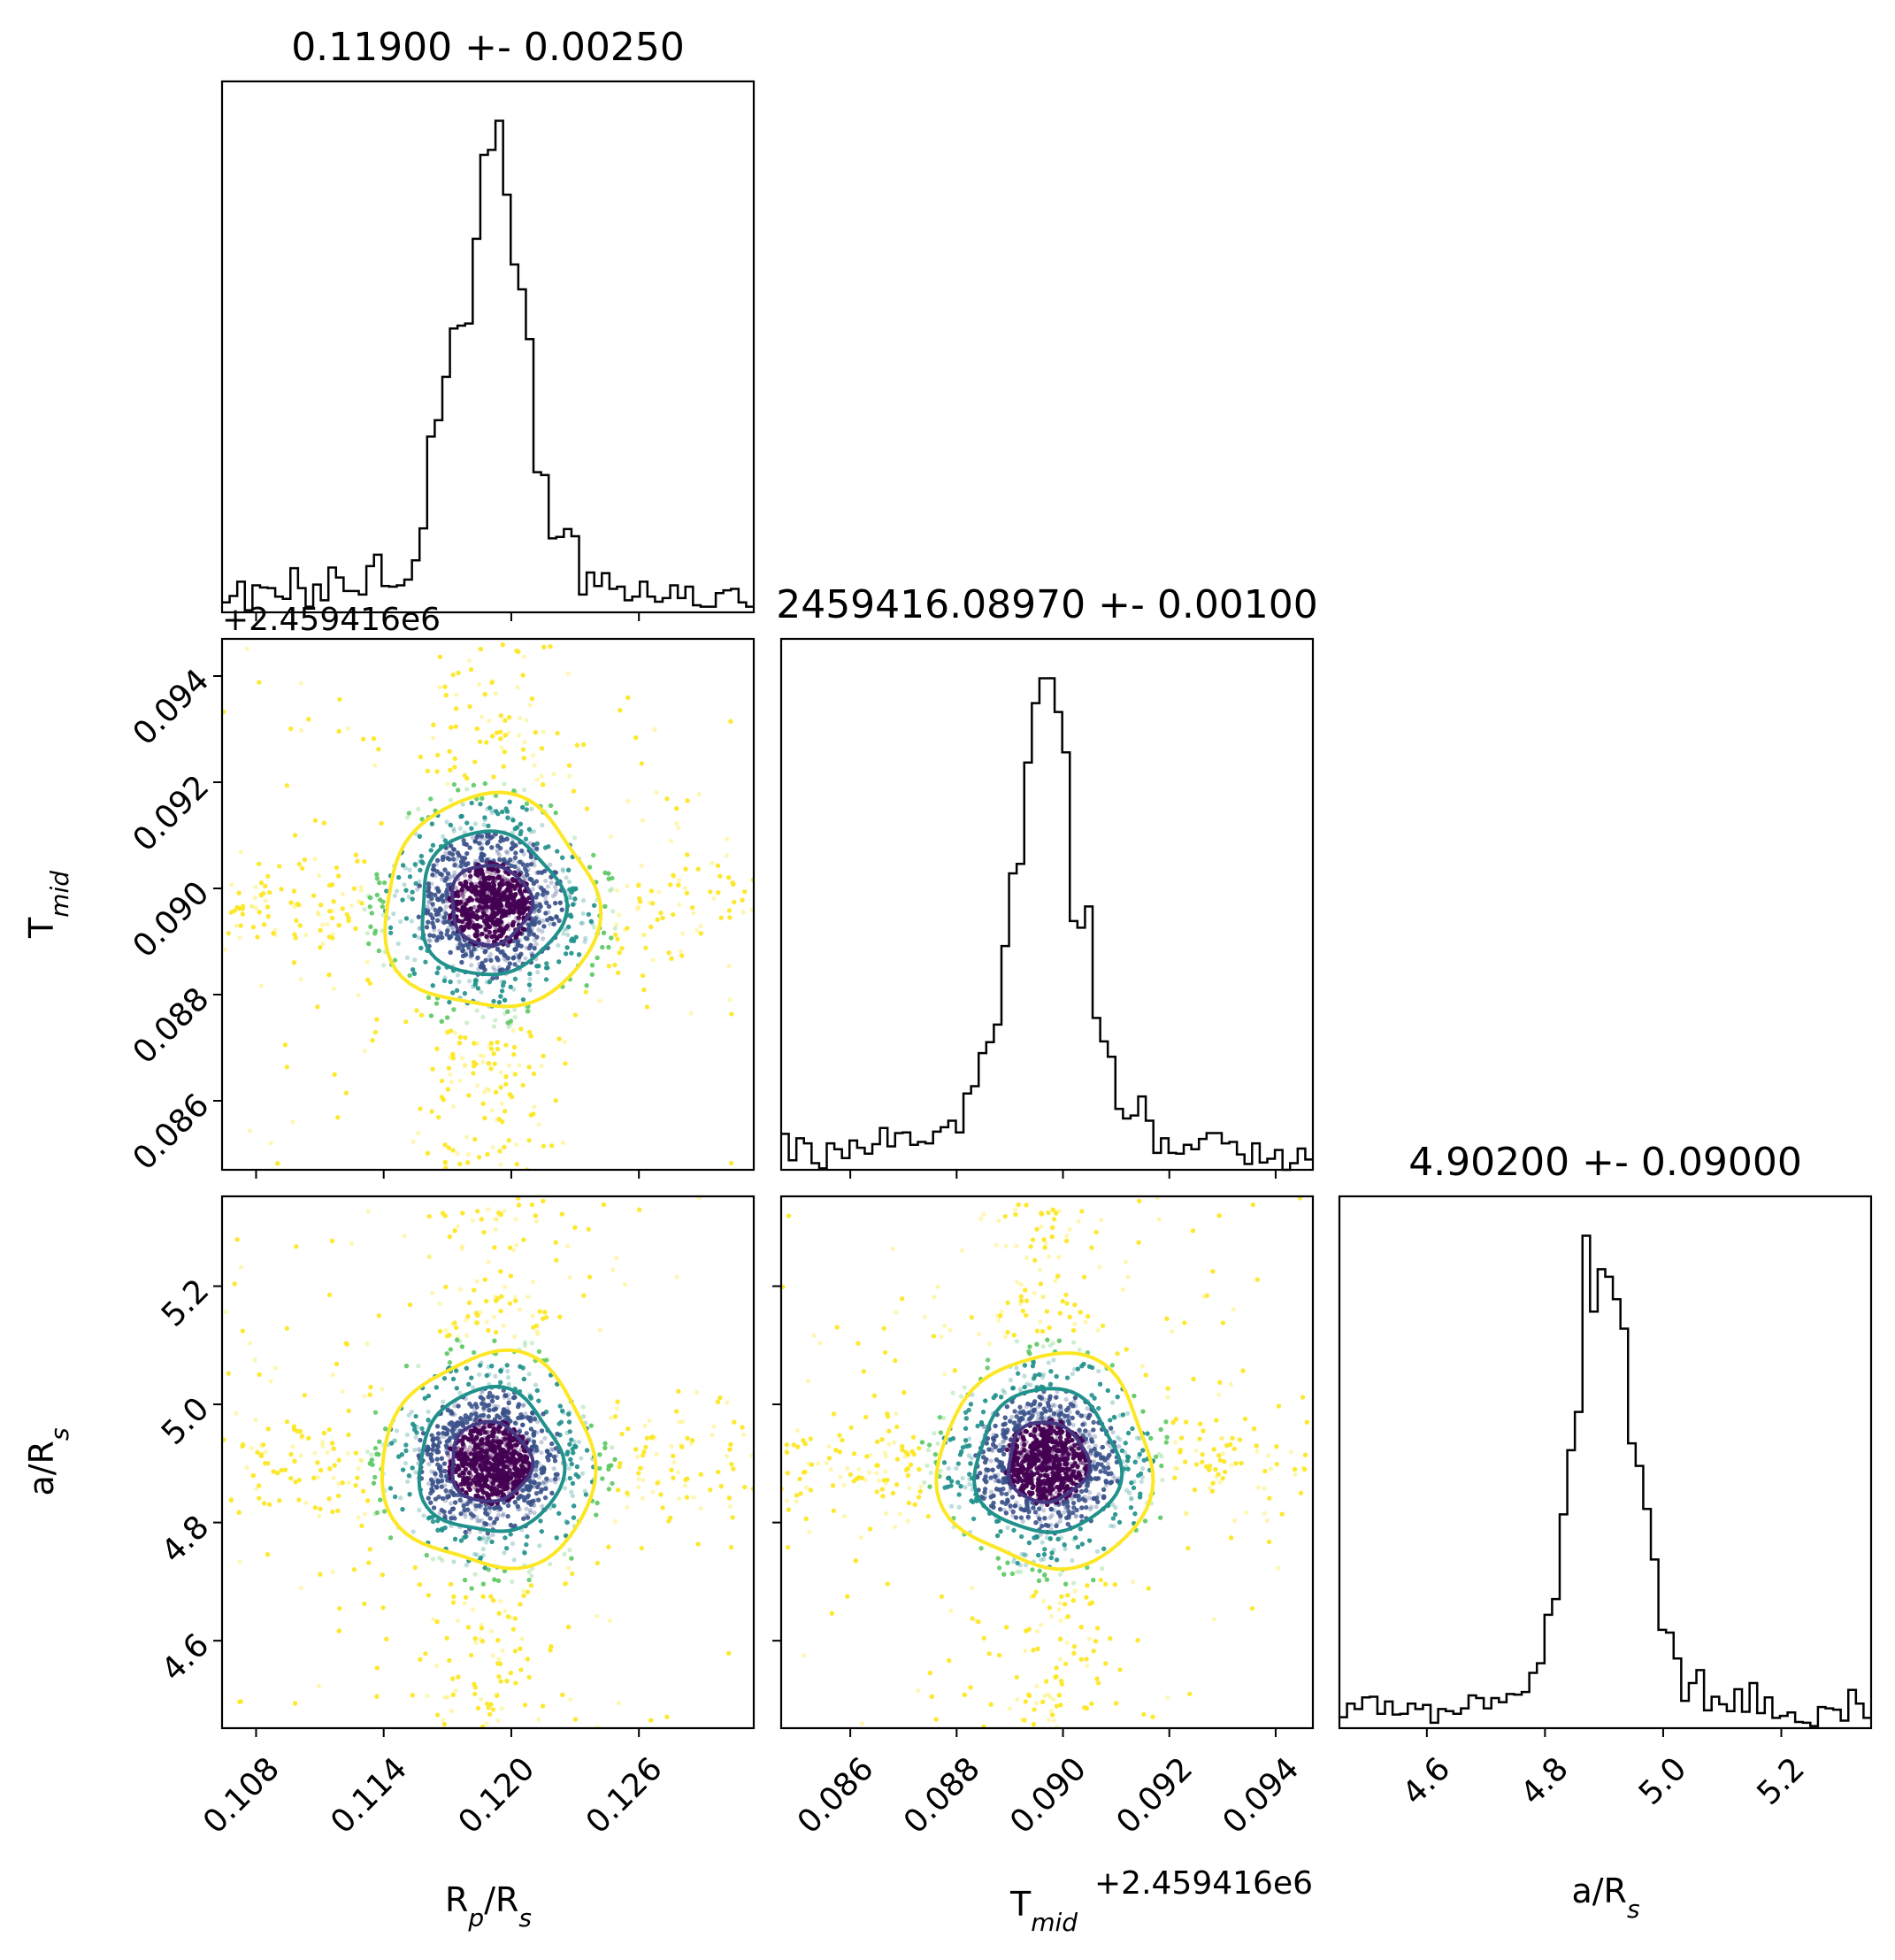 This screenshot has height=1960, width=1895. What do you see at coordinates (1047, 880) in the screenshot?
I see `hist-panel-tmid: 2459416.08970 +- 0.00100` at bounding box center [1047, 880].